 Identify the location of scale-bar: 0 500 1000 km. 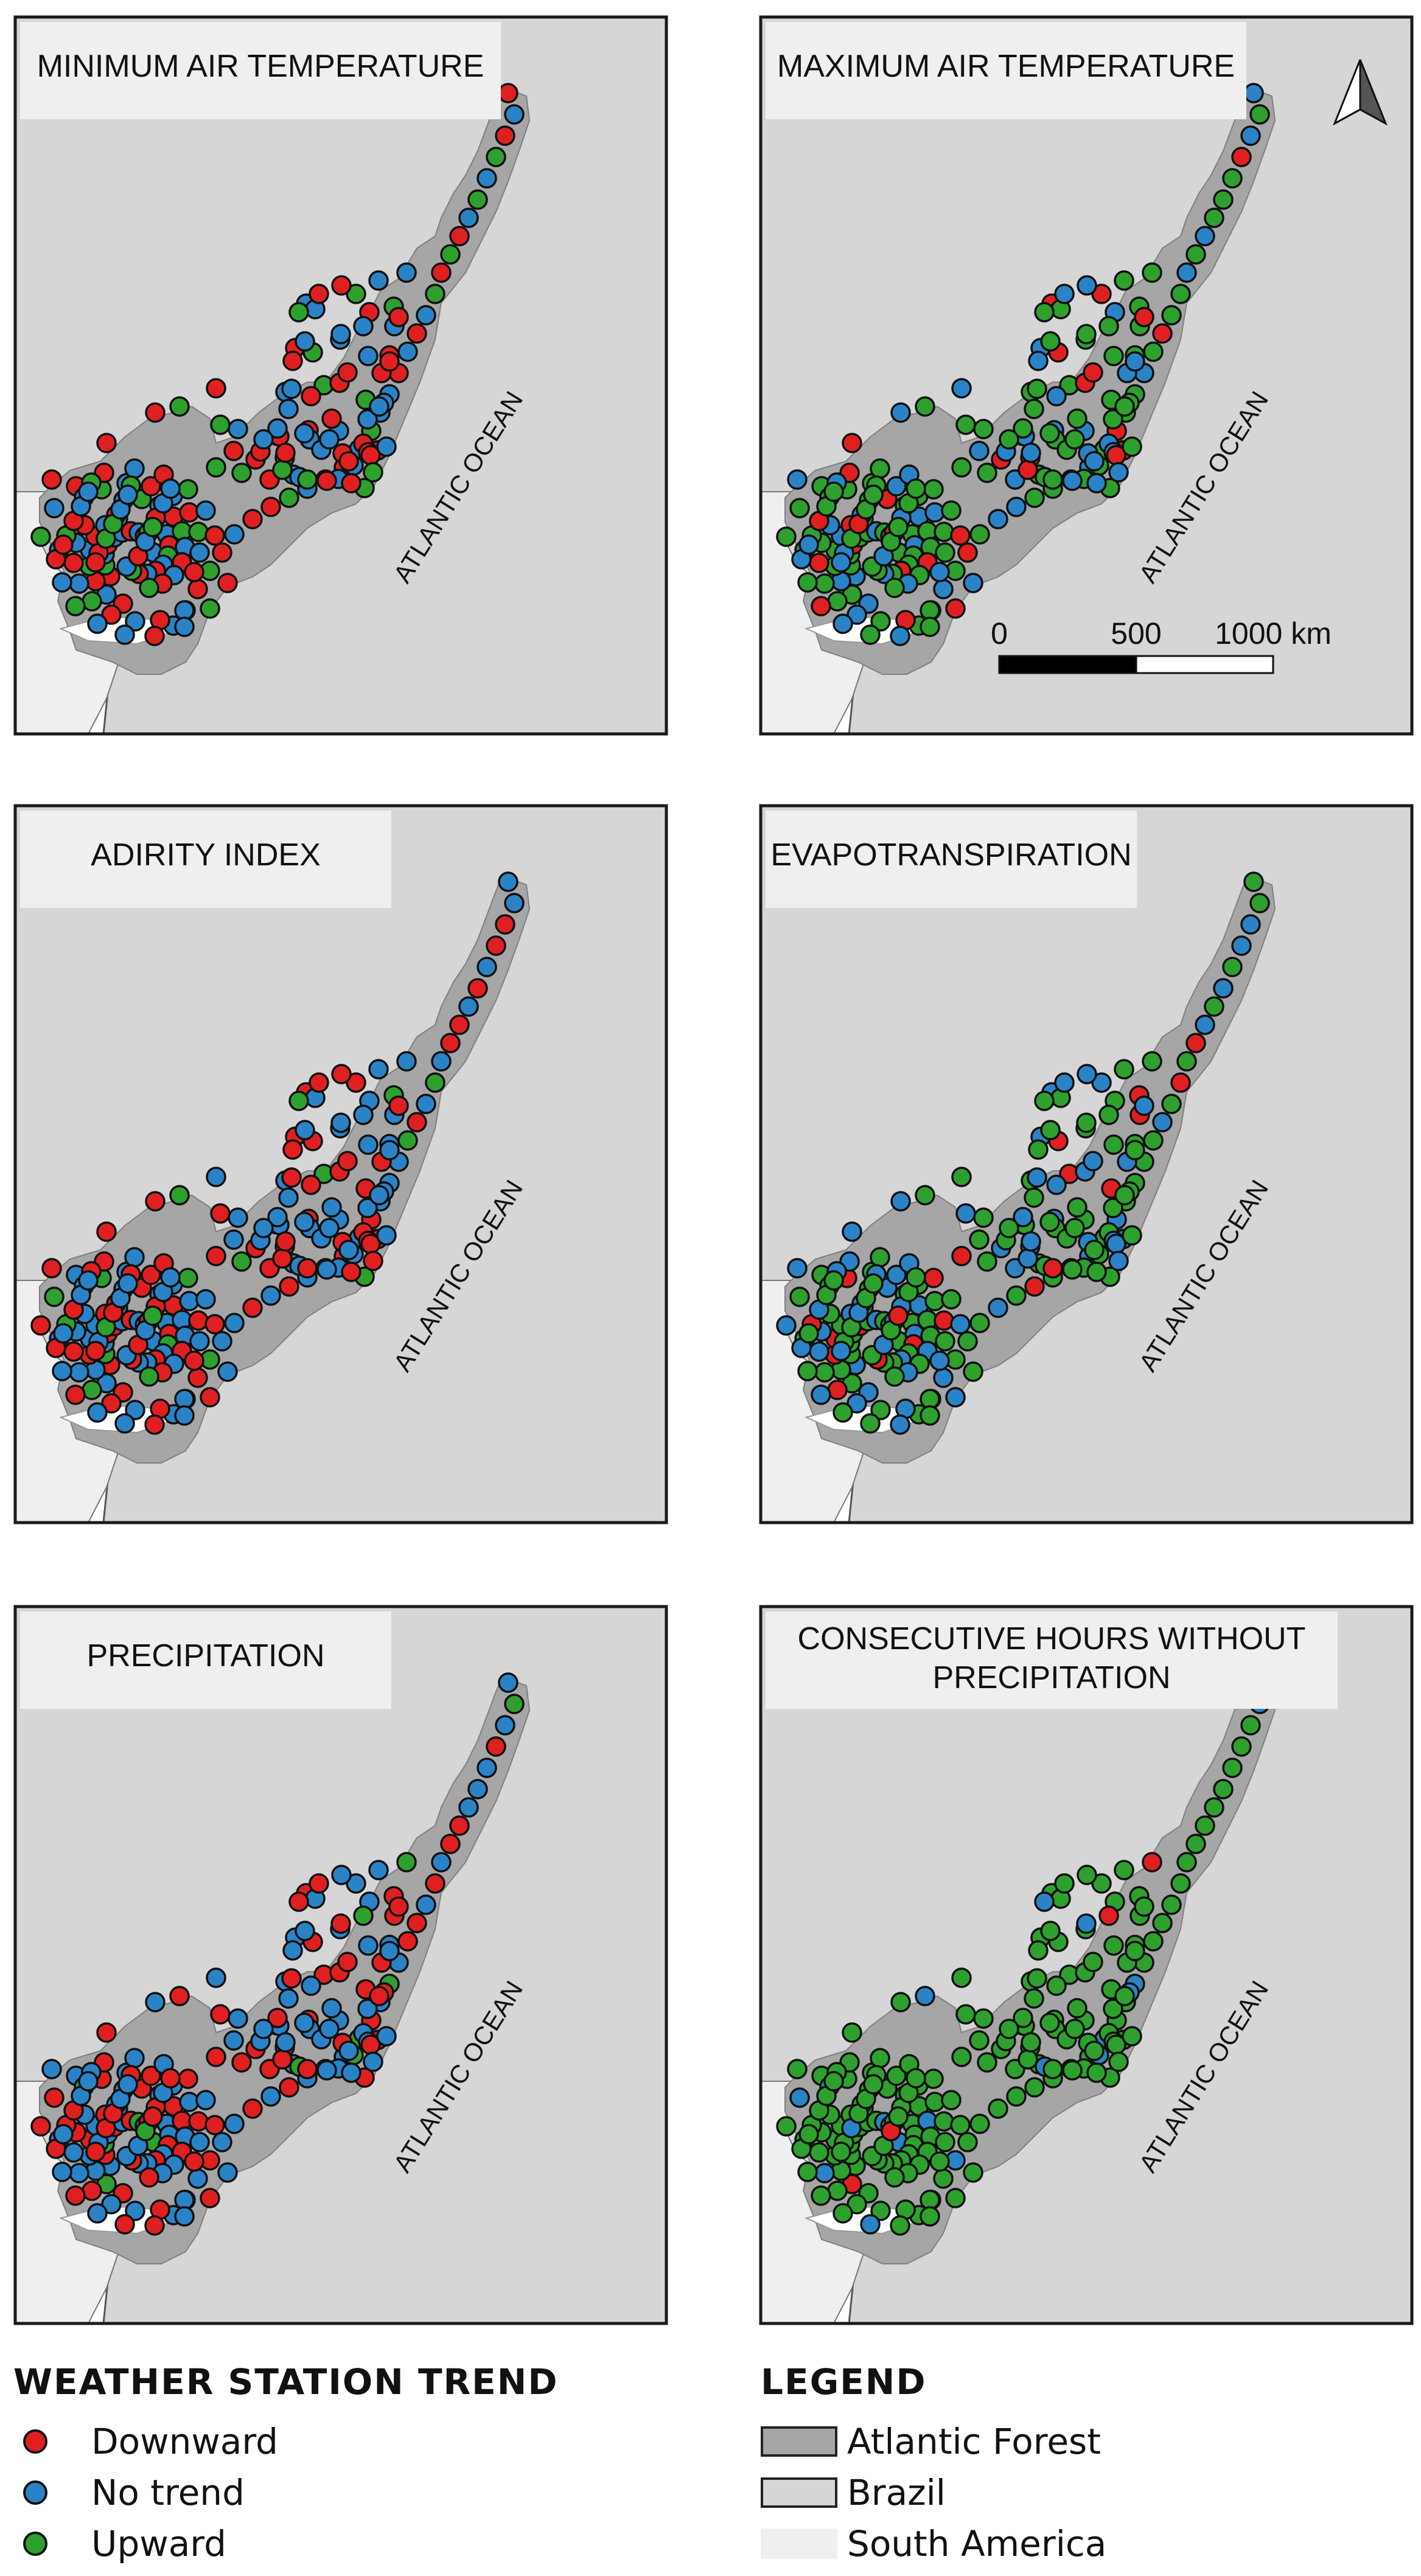
(1162, 645).